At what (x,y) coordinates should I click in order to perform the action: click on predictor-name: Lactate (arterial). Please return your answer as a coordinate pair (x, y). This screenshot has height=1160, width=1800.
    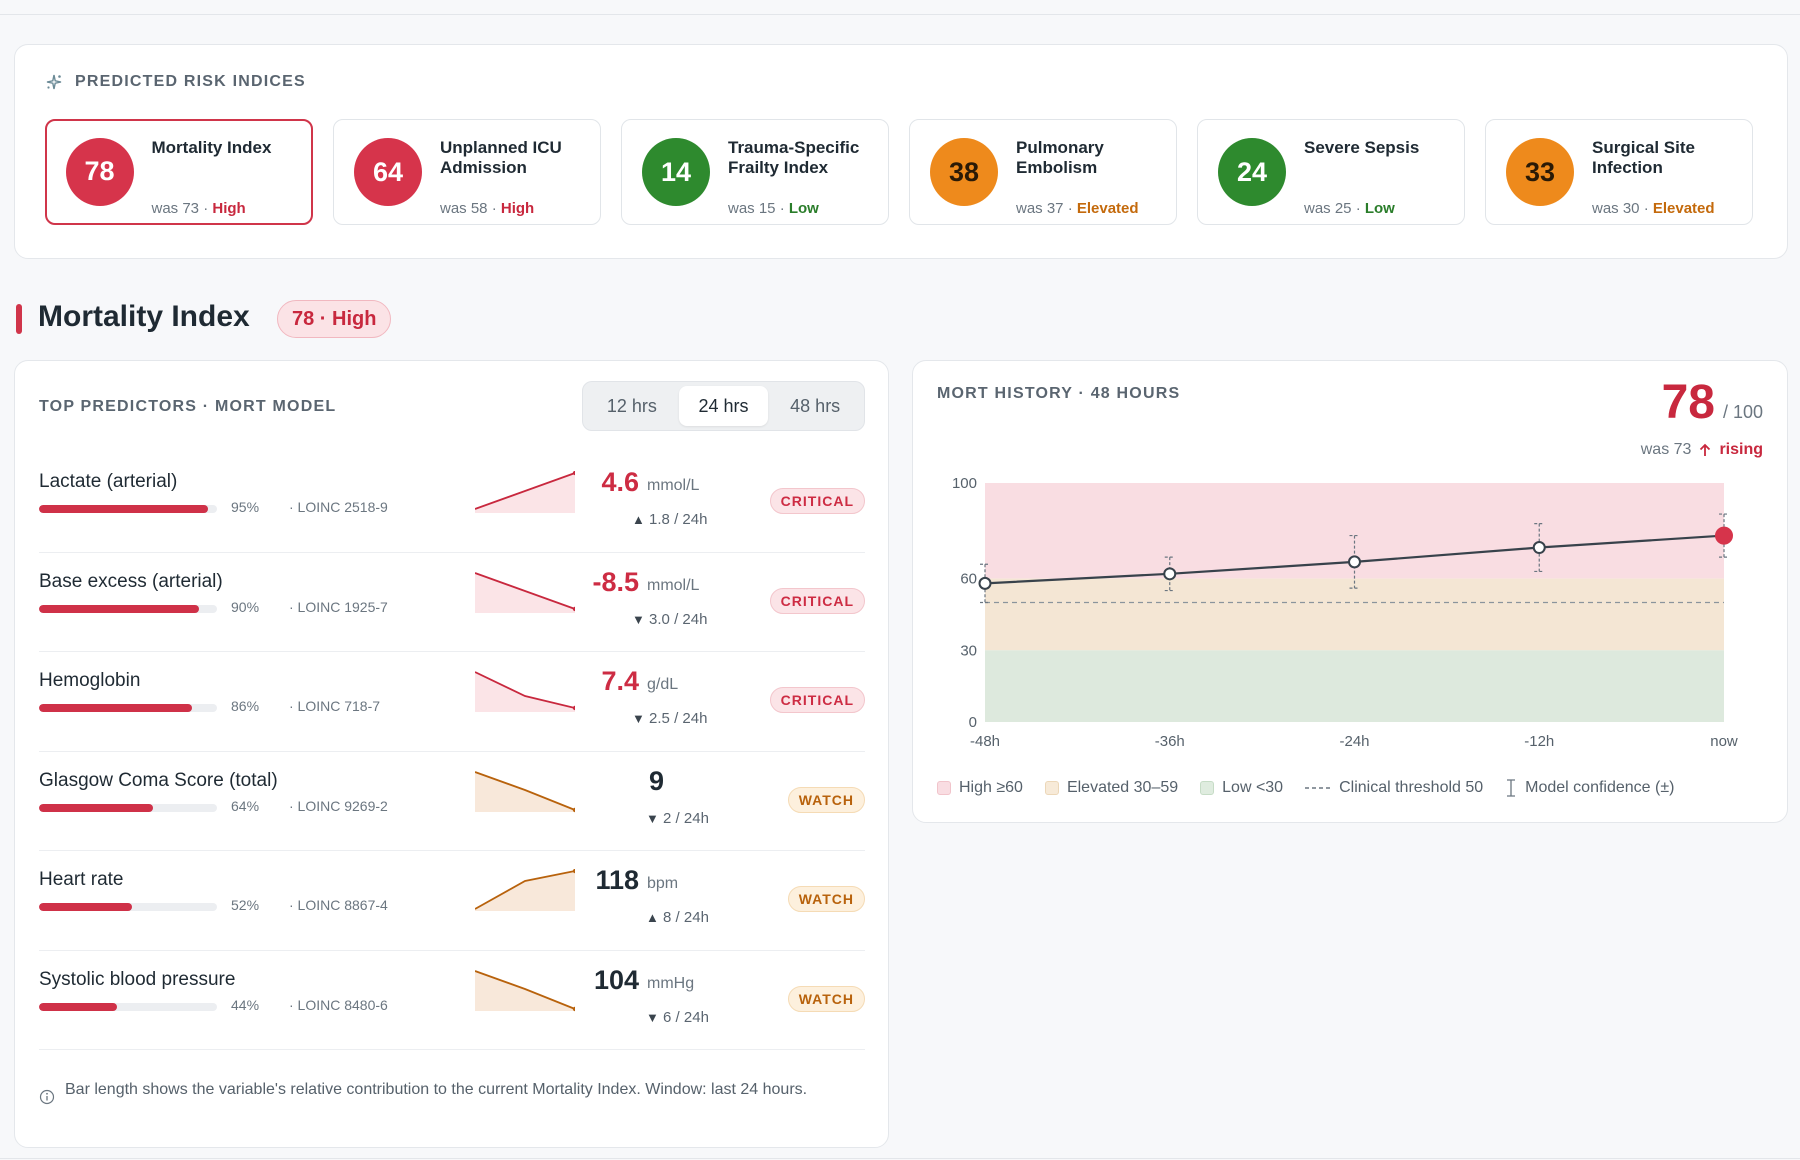
    Looking at the image, I should click on (108, 481).